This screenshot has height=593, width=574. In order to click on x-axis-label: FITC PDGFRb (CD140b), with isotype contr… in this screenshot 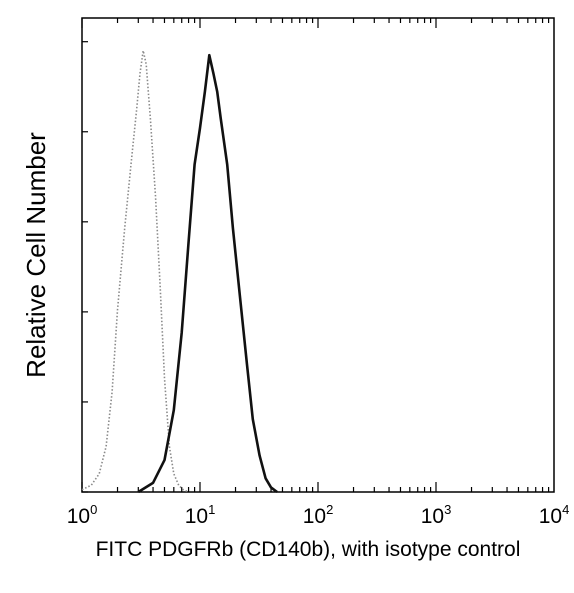, I will do `click(308, 549)`.